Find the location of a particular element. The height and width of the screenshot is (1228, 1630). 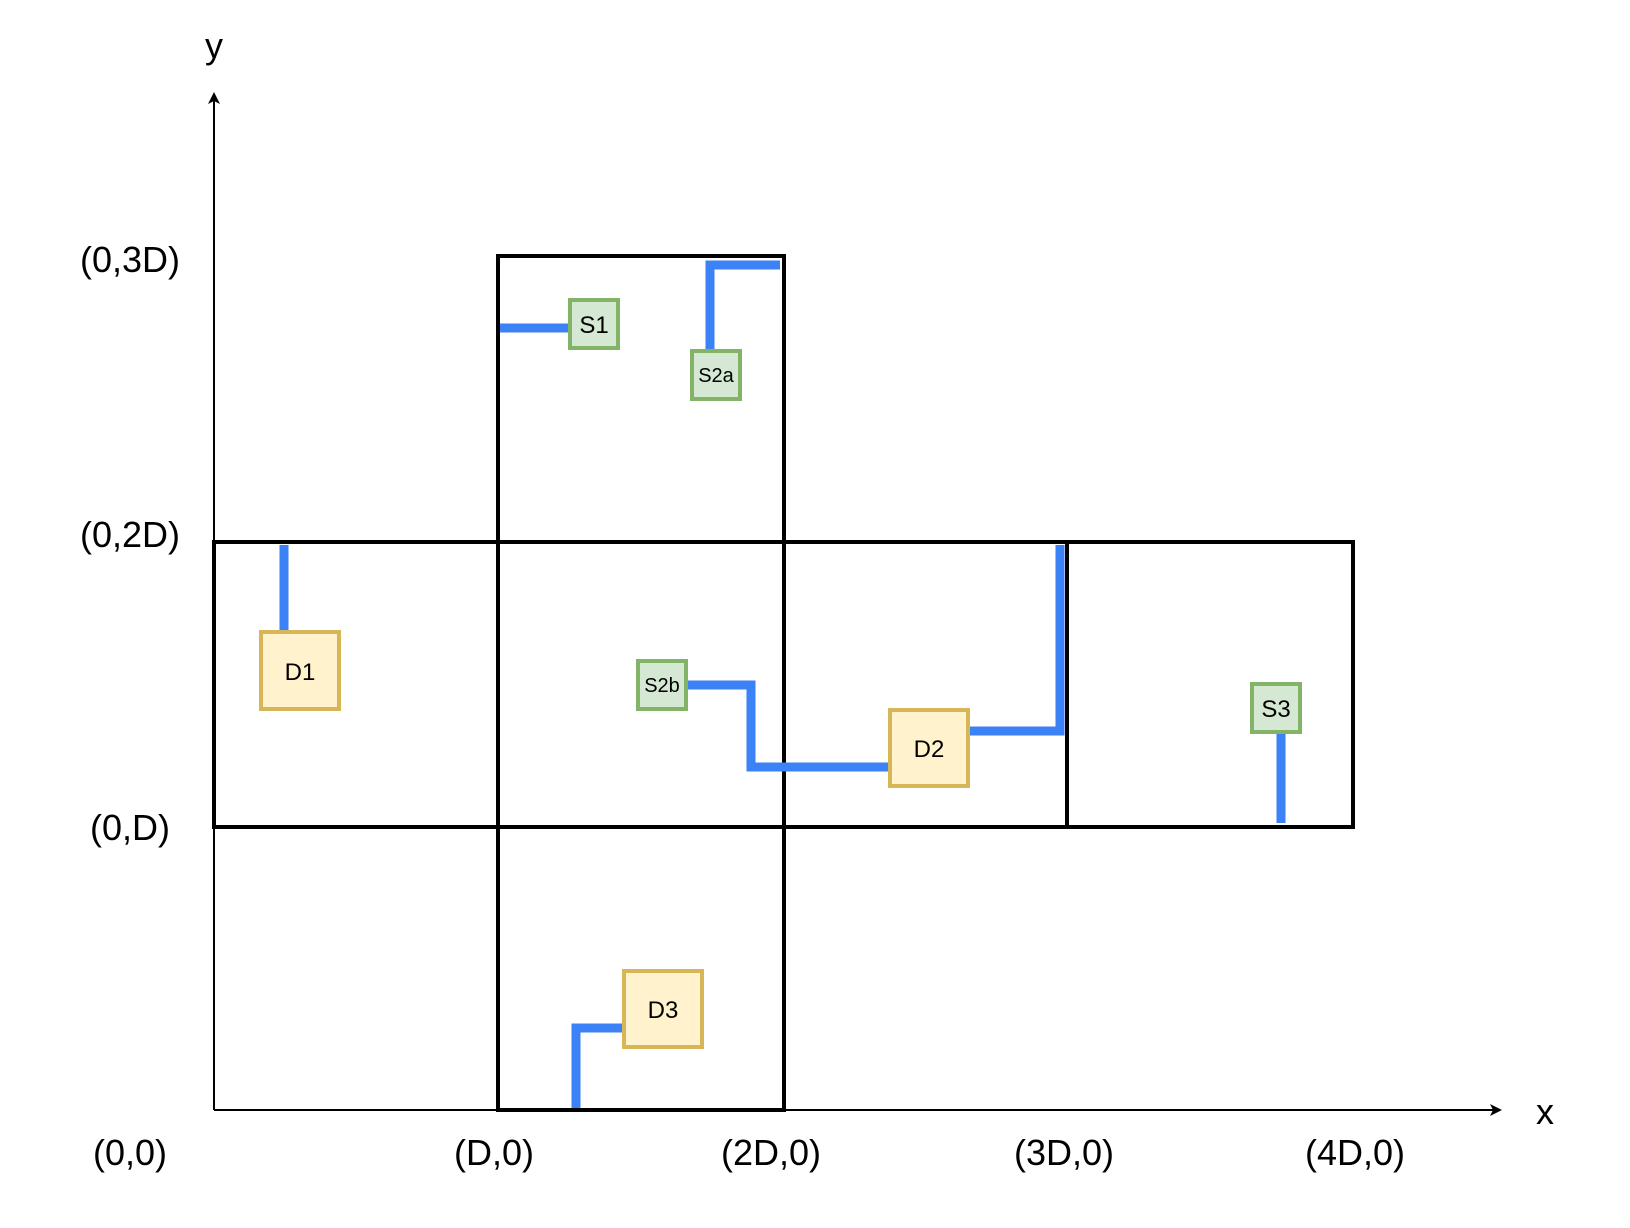

node-s2a: S2a is located at coordinates (716, 375).